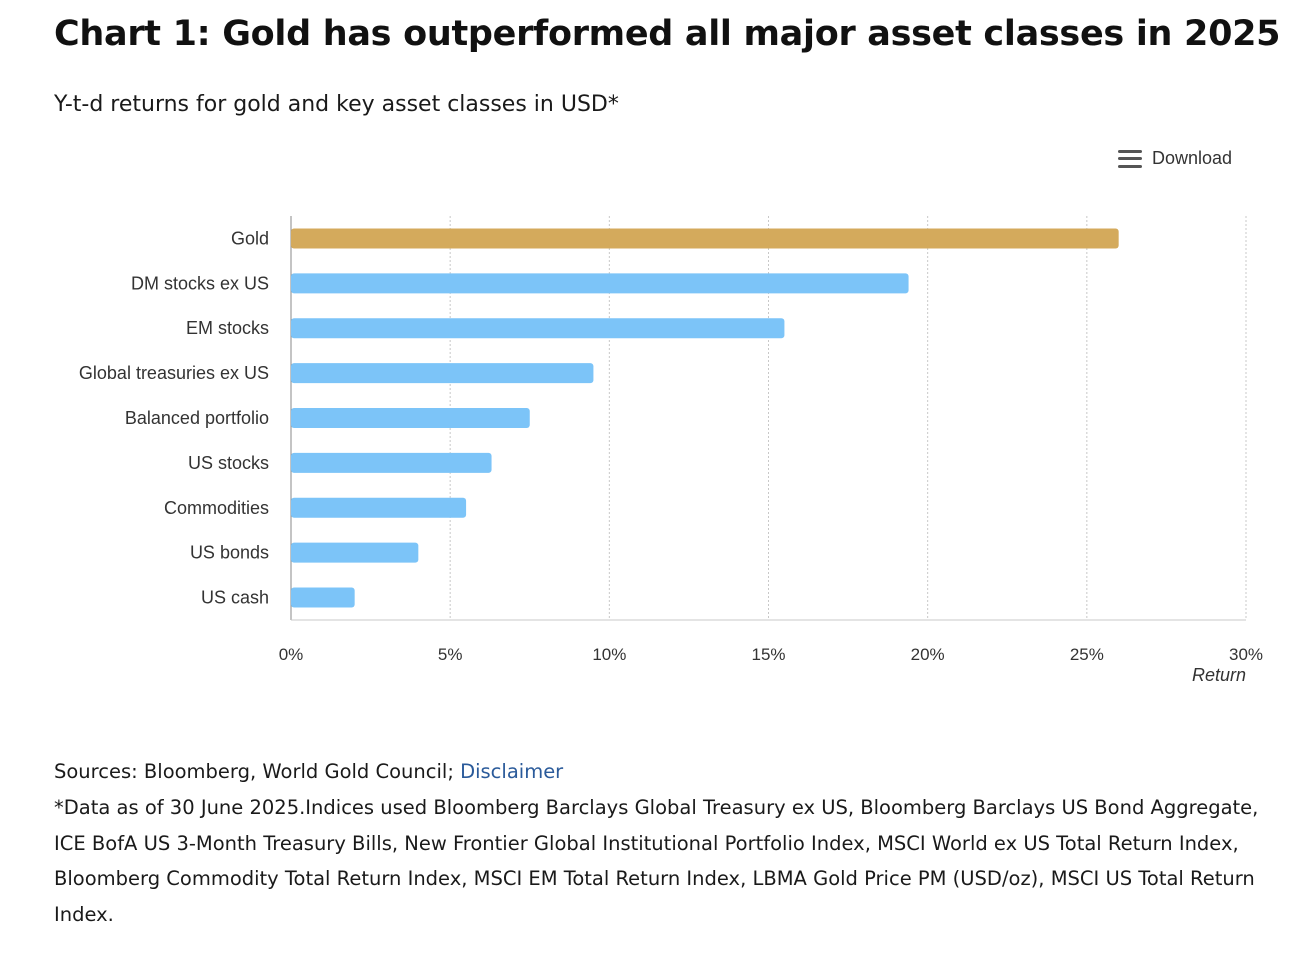 The height and width of the screenshot is (964, 1304). I want to click on x-tick-label: 15%, so click(768, 654).